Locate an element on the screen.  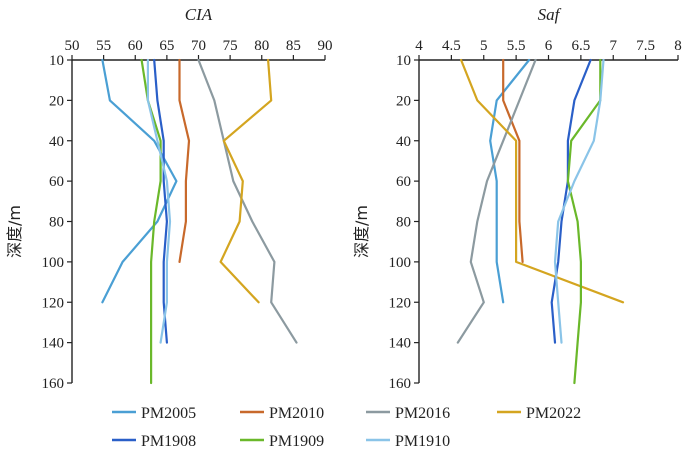
x-tick-label: 4.5 is located at coordinates (451, 46).